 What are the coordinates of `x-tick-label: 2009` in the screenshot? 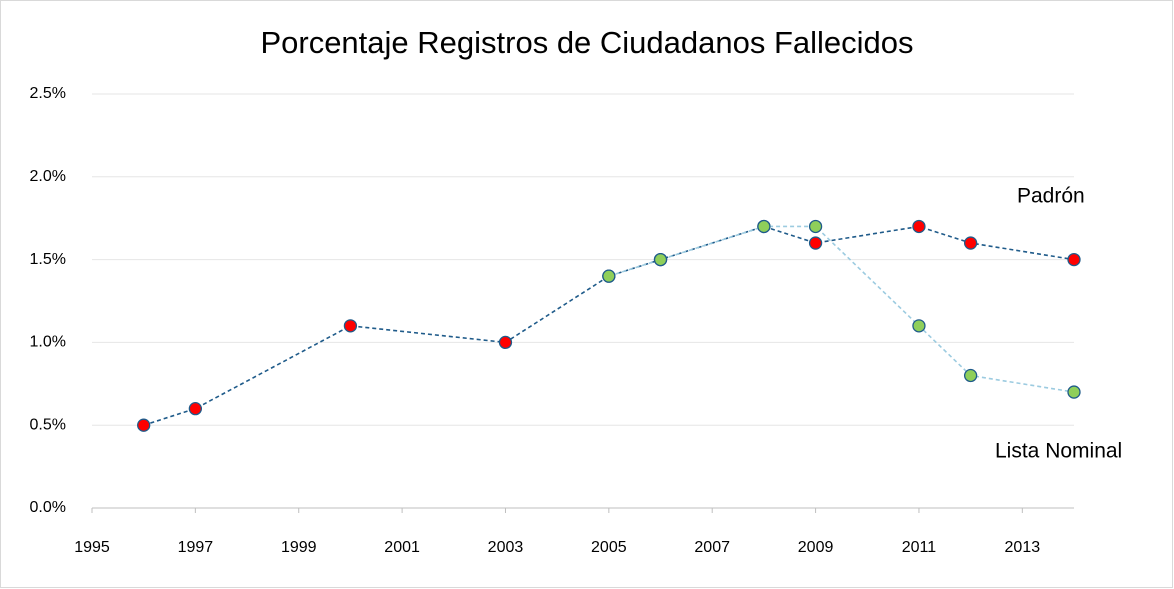 It's located at (816, 547).